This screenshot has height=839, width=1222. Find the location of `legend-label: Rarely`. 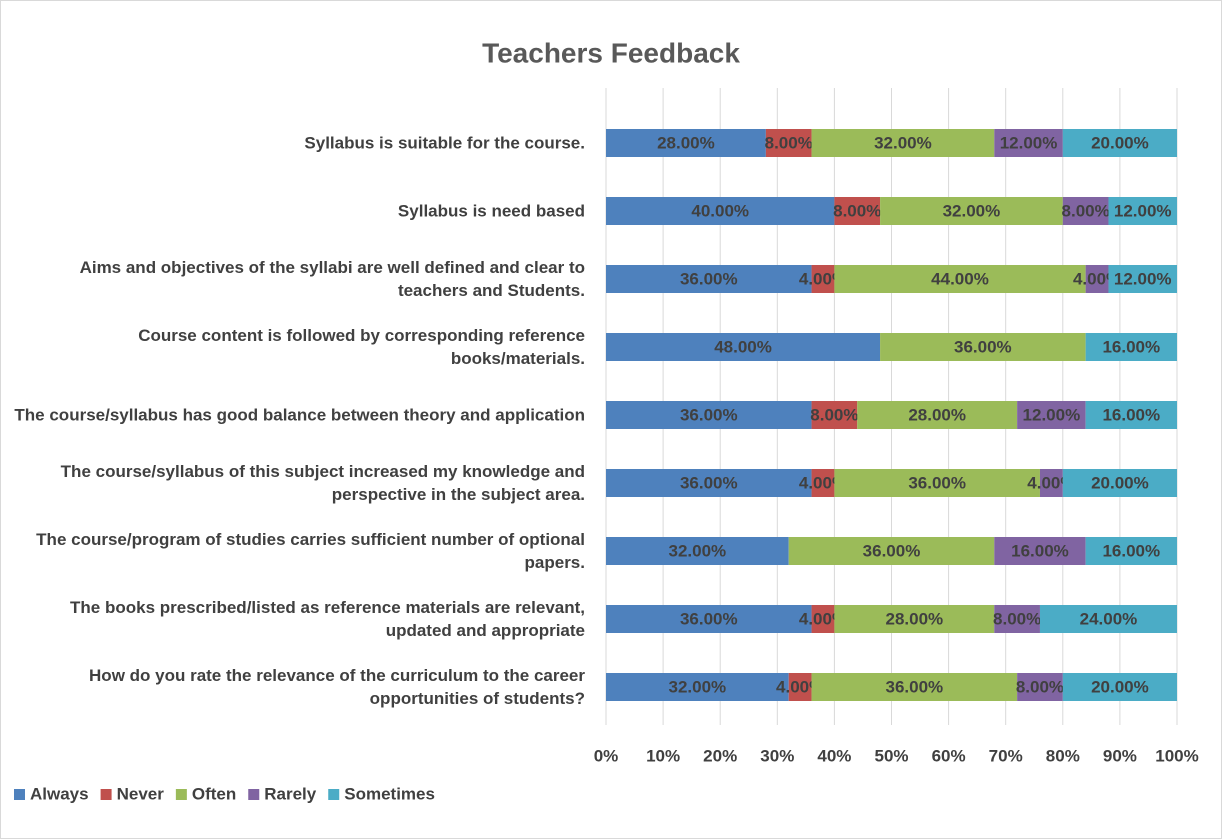

legend-label: Rarely is located at coordinates (290, 793).